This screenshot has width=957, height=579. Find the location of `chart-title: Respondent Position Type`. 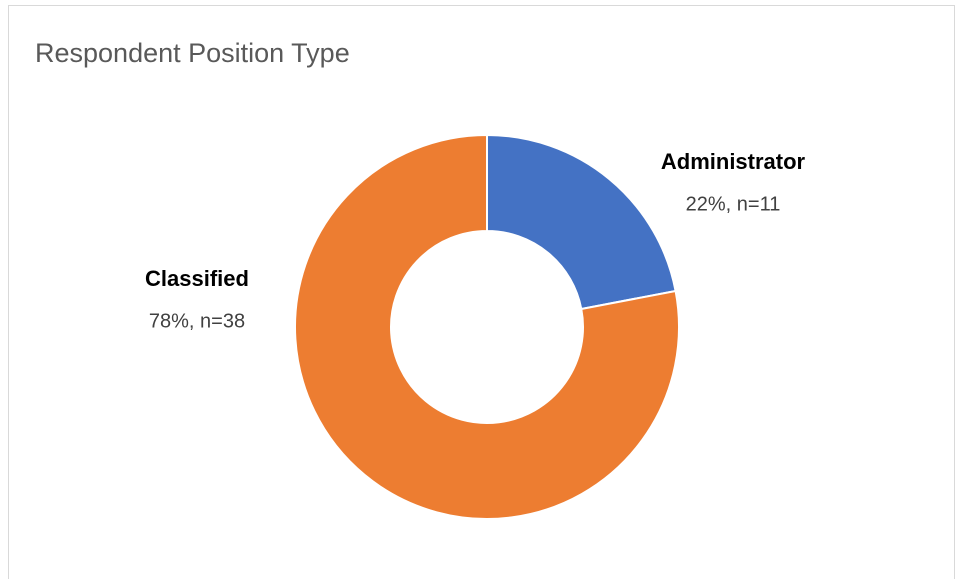

chart-title: Respondent Position Type is located at coordinates (192, 53).